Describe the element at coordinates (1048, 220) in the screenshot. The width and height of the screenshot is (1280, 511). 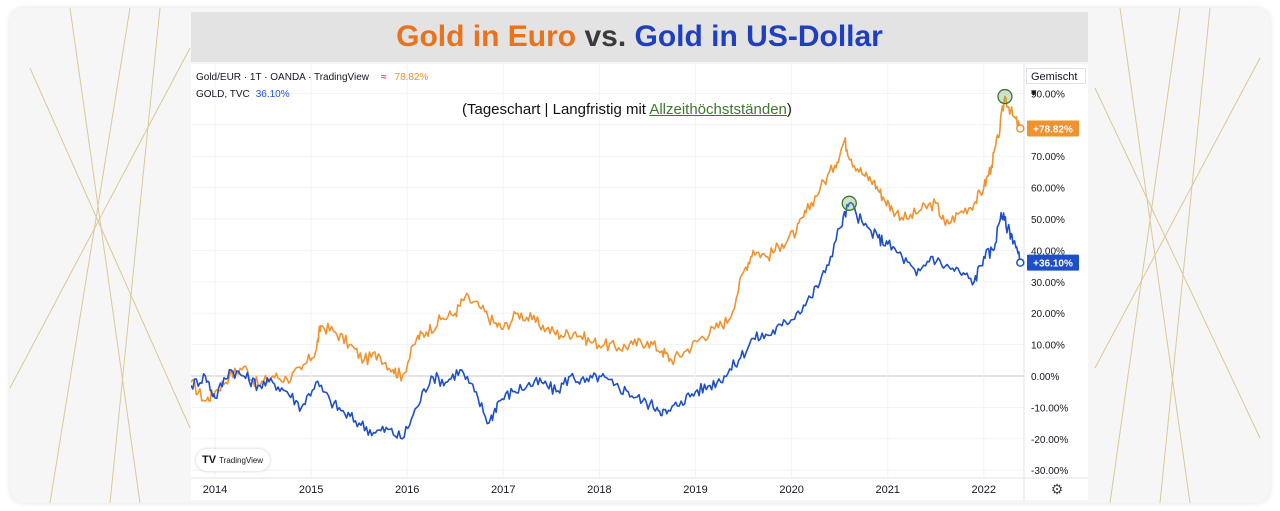
I see `y-tick-label: 50.00%` at that location.